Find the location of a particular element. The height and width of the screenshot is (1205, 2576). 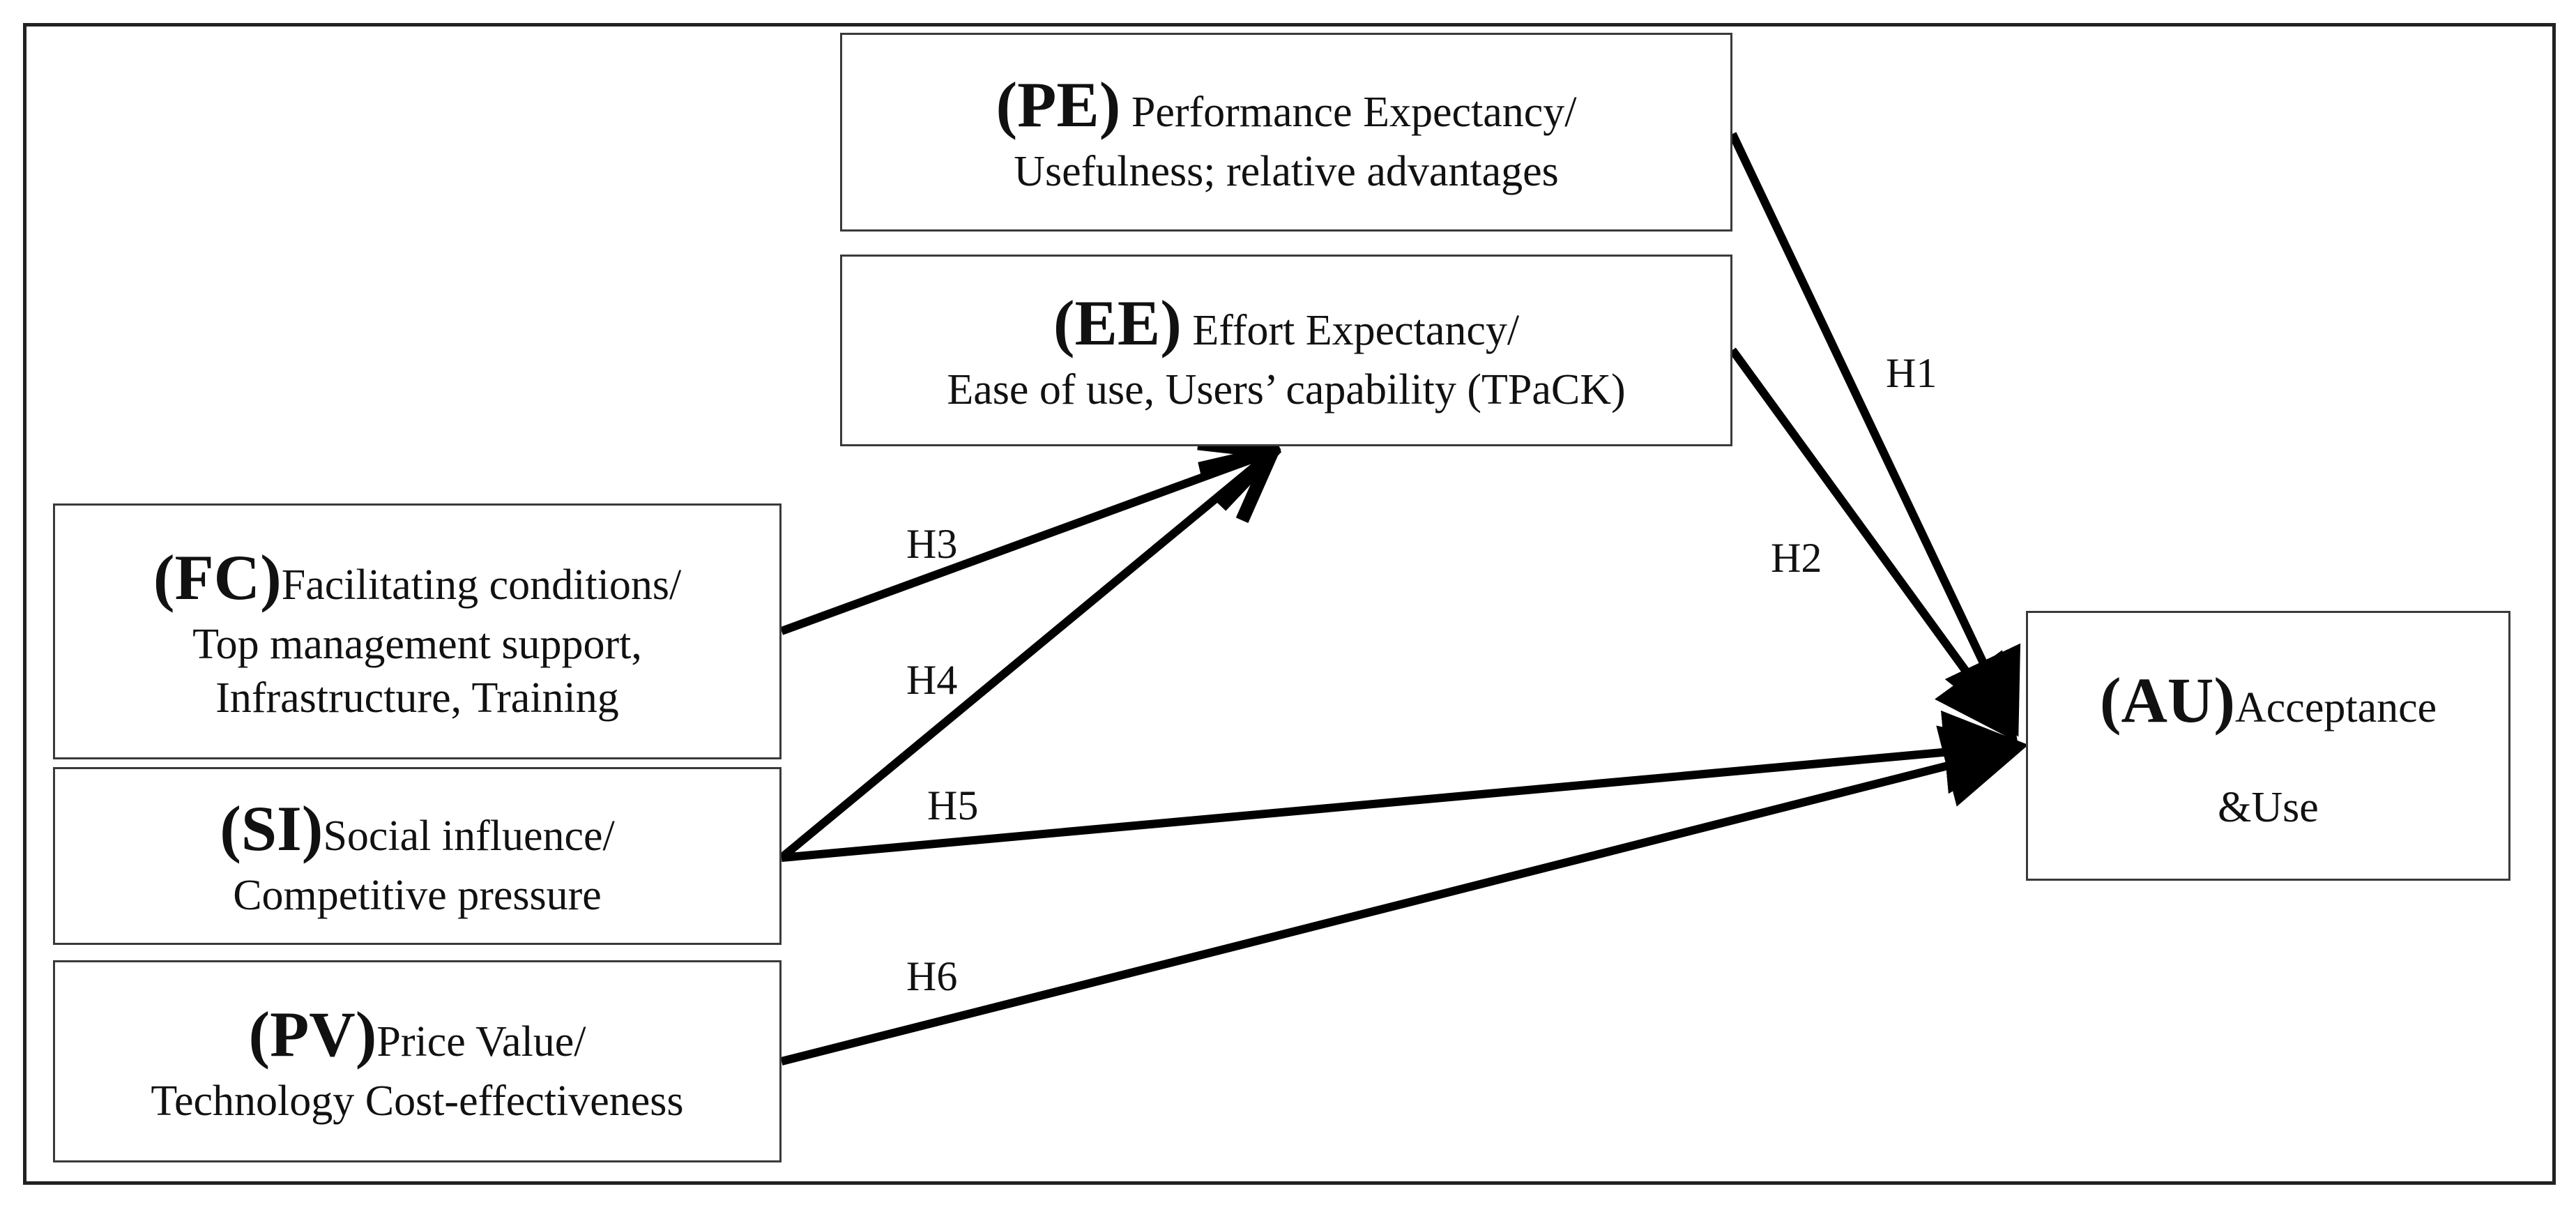

si-code: (SI) is located at coordinates (271, 829).